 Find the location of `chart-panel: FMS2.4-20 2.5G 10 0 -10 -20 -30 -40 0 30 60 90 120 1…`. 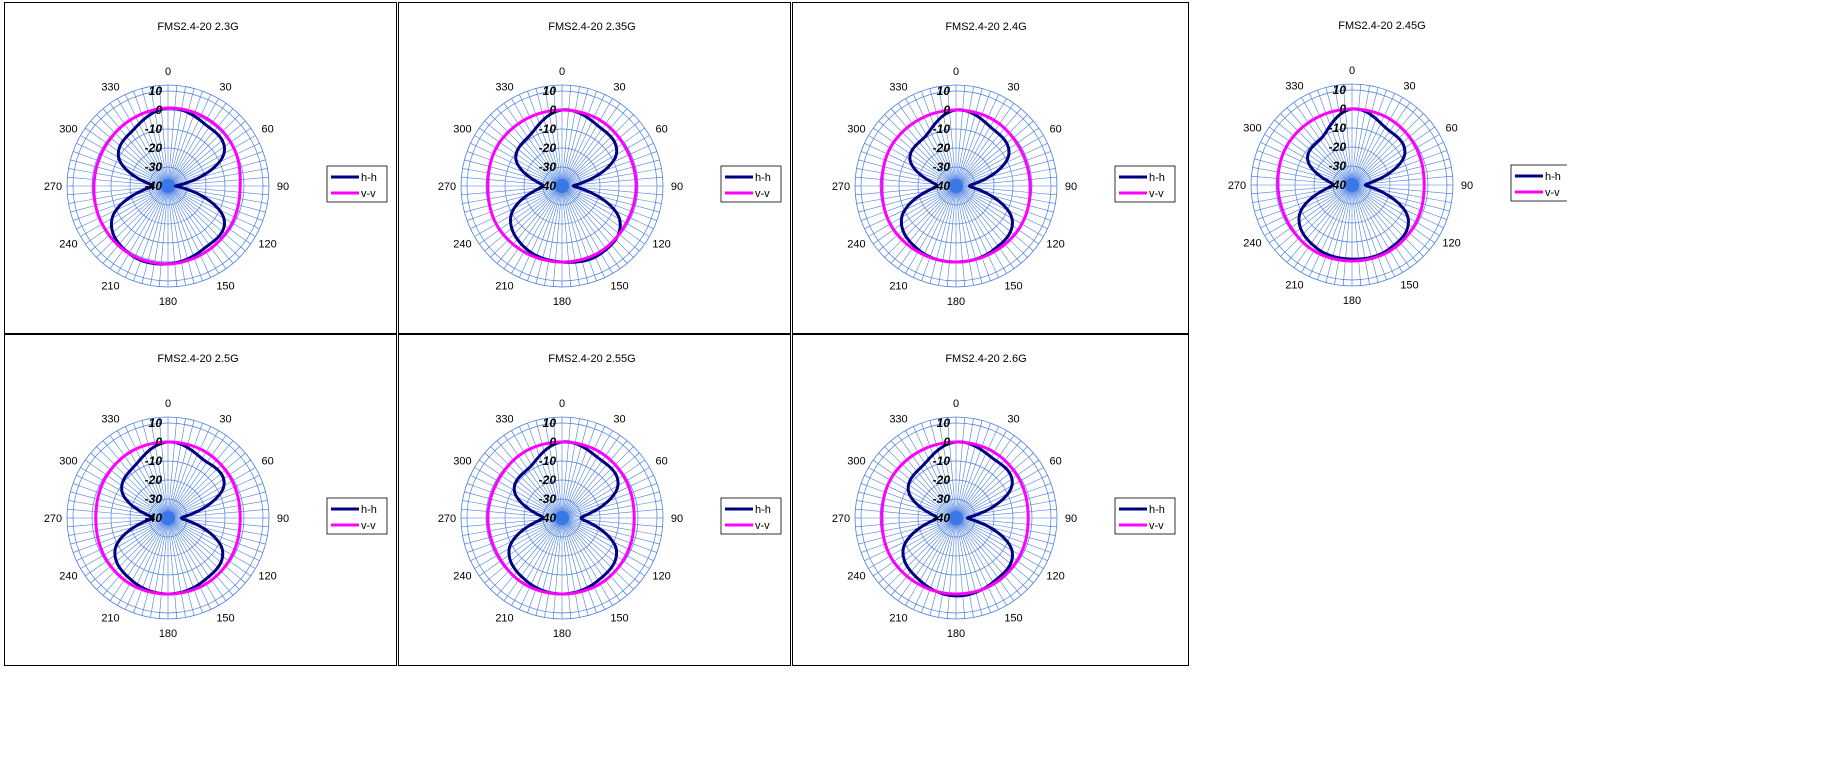

chart-panel: FMS2.4-20 2.5G 10 0 -10 -20 -30 -40 0 30 60 90 120 1… is located at coordinates (200, 500).